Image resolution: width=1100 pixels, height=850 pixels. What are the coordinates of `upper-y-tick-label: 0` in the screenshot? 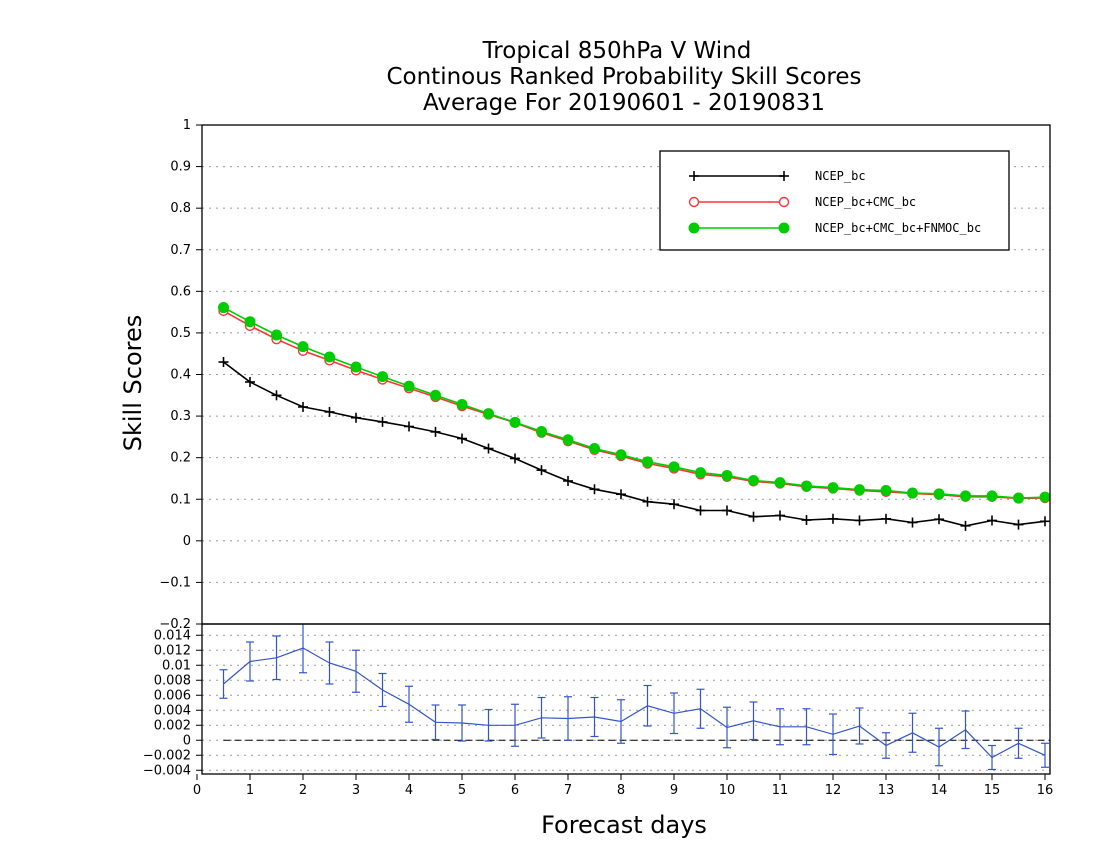 It's located at (187, 541).